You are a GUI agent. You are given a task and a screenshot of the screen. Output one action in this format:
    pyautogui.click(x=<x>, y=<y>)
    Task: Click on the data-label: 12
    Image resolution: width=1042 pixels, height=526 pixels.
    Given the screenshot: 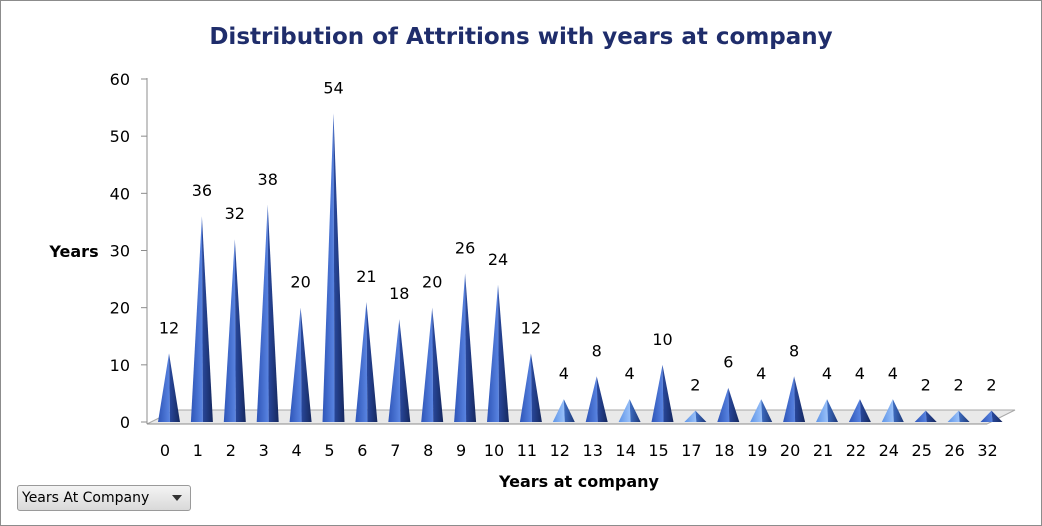 What is the action you would take?
    pyautogui.click(x=531, y=327)
    